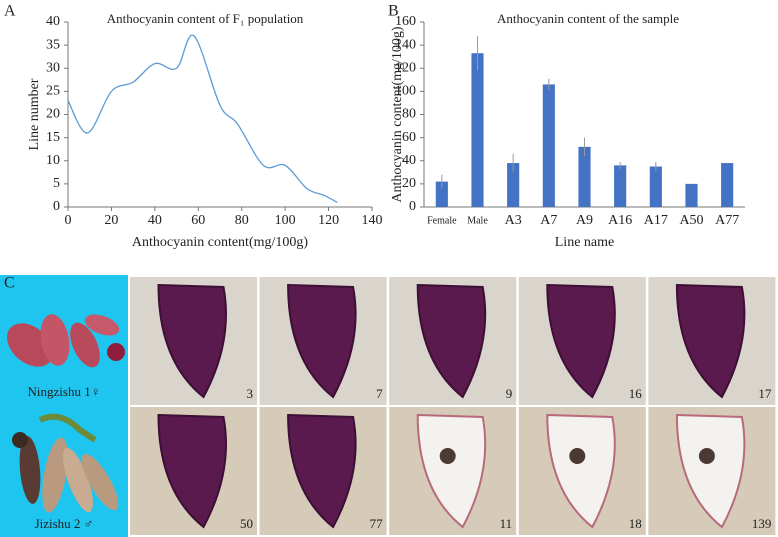 This screenshot has width=778, height=537. What do you see at coordinates (509, 393) in the screenshot?
I see `photo-label: 9` at bounding box center [509, 393].